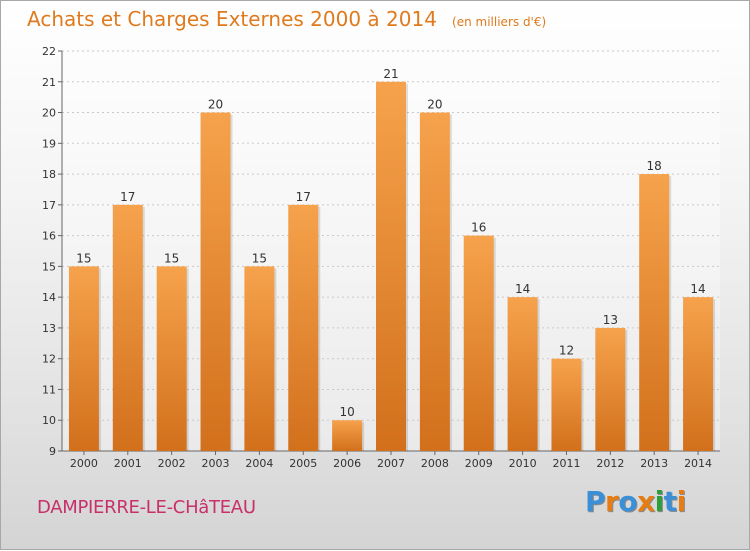  I want to click on y-tick-label: 10, so click(49, 420).